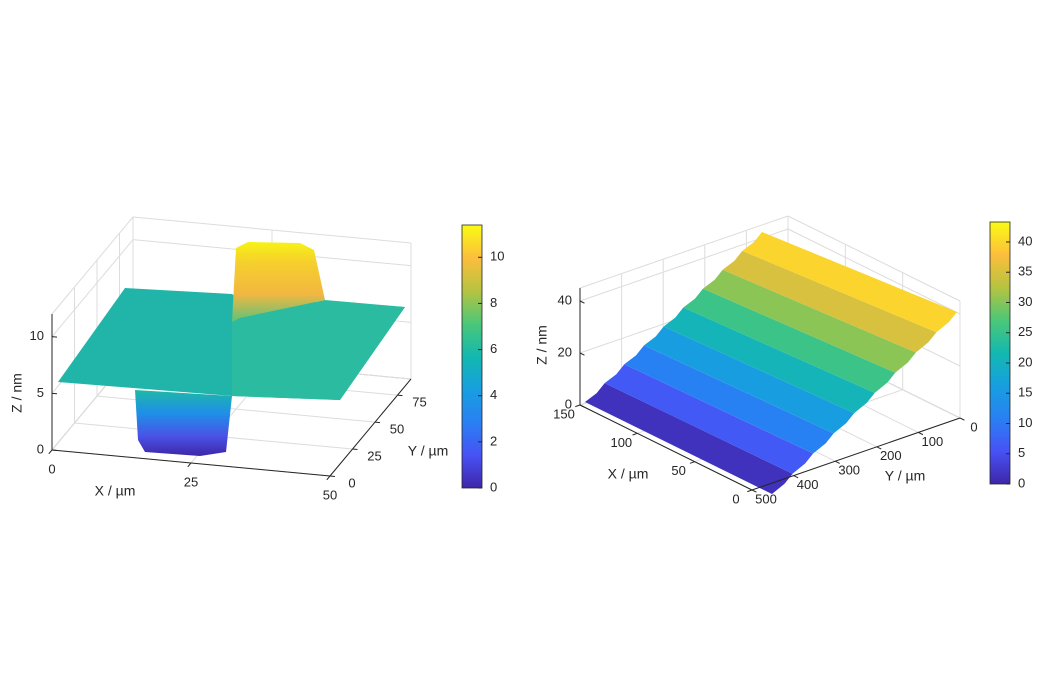  What do you see at coordinates (493, 394) in the screenshot?
I see `colorbar-tick-label: 4` at bounding box center [493, 394].